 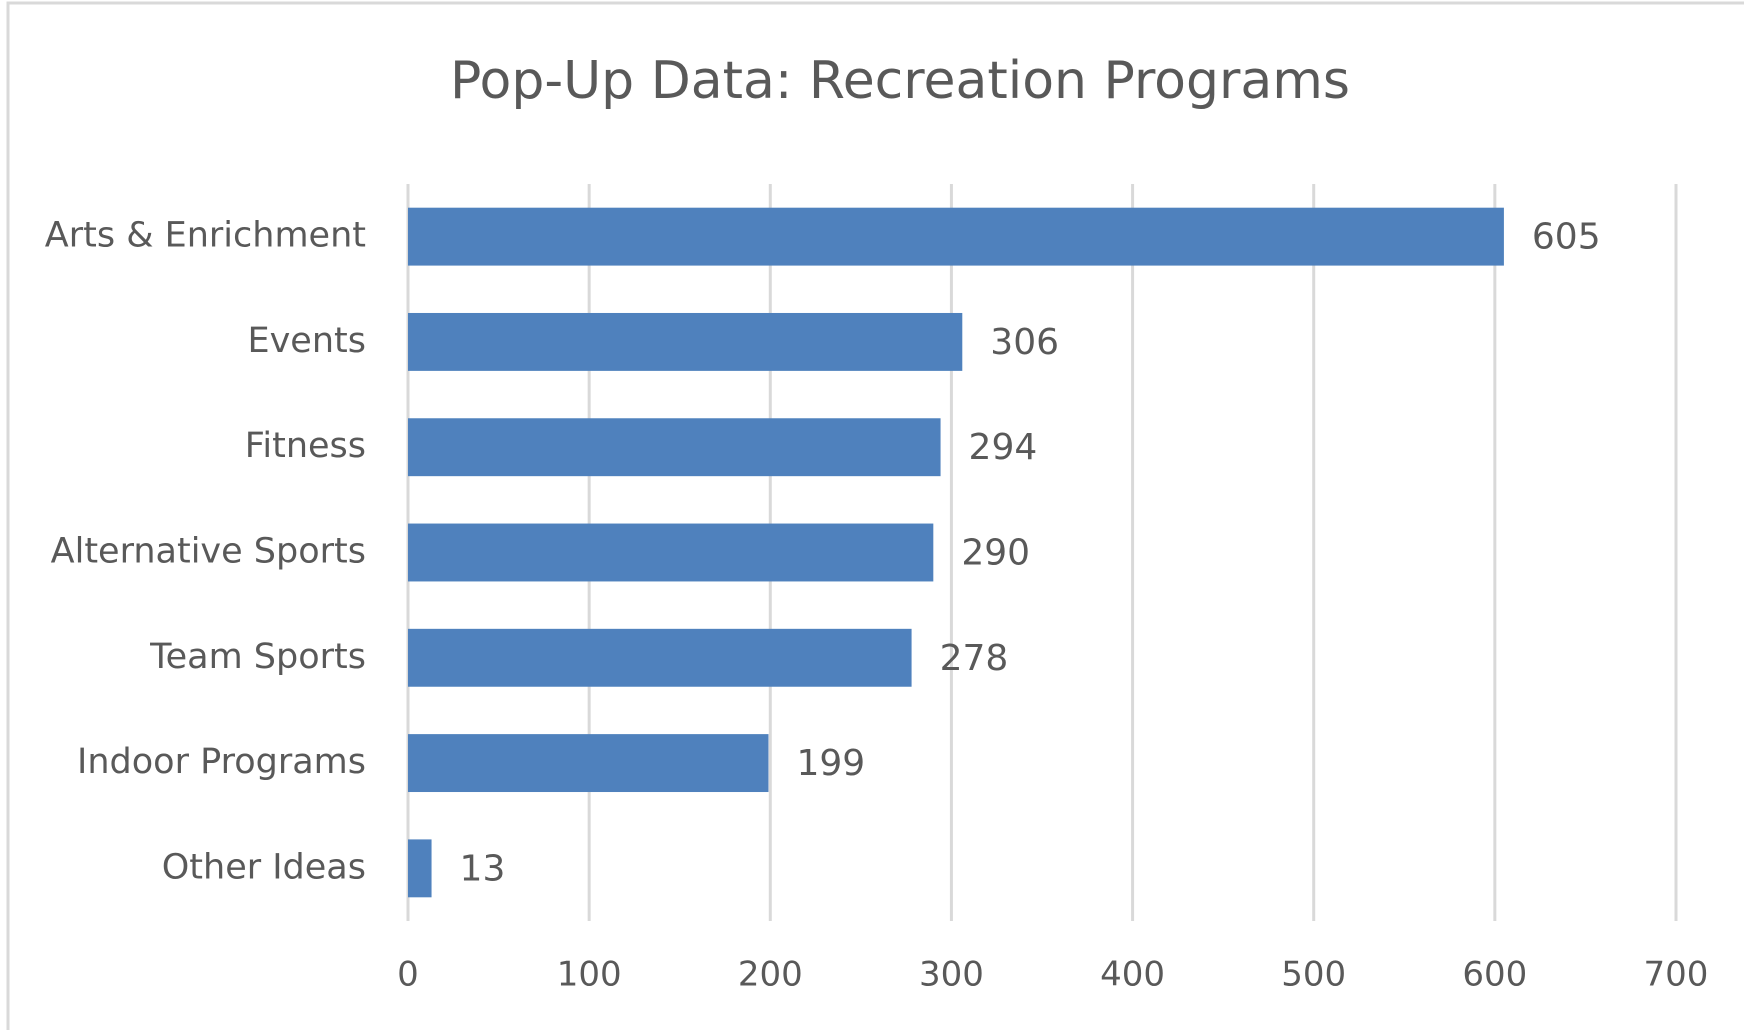 What do you see at coordinates (1132, 975) in the screenshot?
I see `x-tick-label: 400` at bounding box center [1132, 975].